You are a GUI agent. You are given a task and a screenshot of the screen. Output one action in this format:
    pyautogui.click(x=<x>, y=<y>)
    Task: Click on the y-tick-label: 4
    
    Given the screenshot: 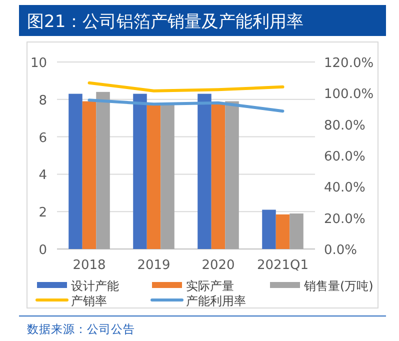 What is the action you would take?
    pyautogui.click(x=42, y=176)
    